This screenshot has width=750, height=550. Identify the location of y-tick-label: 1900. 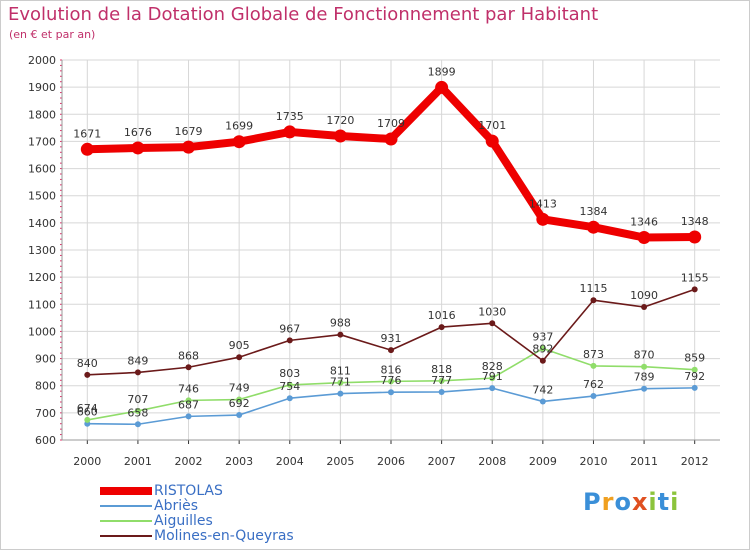
(42, 87).